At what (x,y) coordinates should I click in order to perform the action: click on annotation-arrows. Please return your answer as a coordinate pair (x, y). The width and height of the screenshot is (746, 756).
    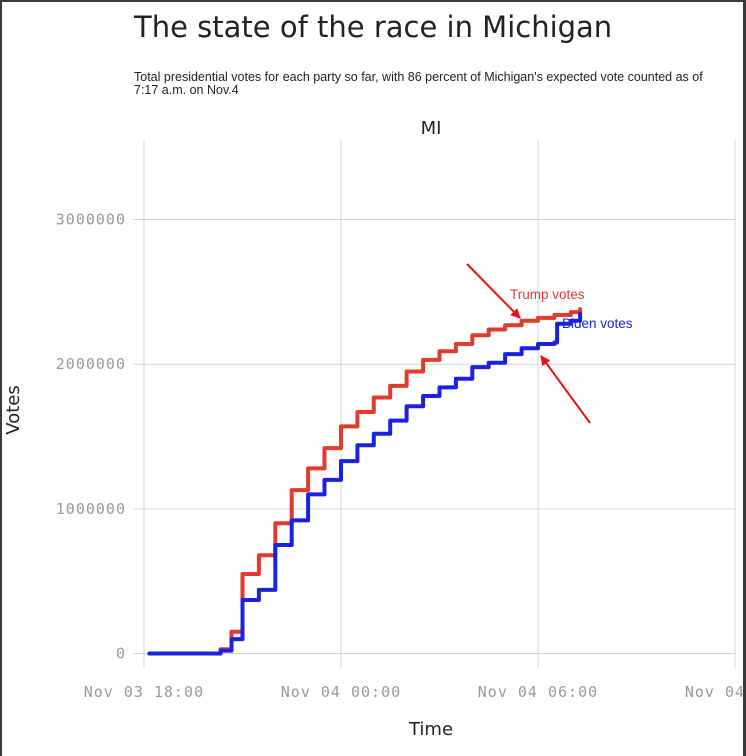
    Looking at the image, I should click on (528, 343).